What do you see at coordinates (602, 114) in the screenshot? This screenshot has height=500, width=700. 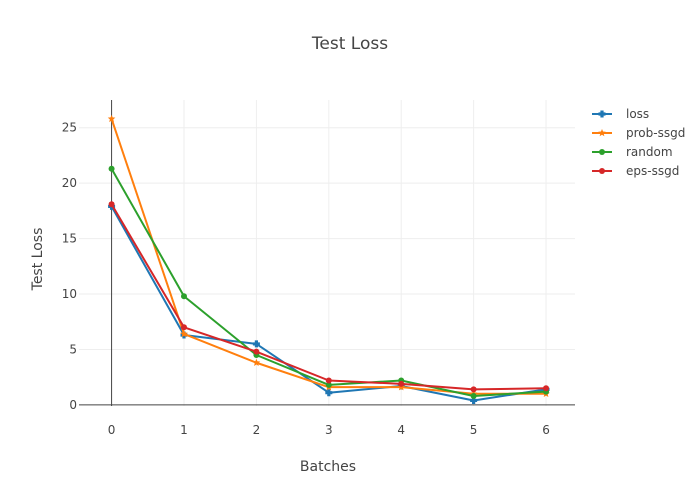 I see `legend-marker-loss` at bounding box center [602, 114].